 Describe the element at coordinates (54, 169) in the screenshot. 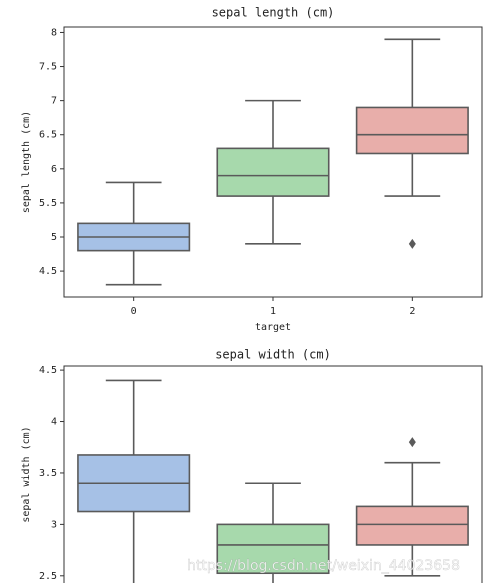

I see `y-tick-label: 6` at that location.